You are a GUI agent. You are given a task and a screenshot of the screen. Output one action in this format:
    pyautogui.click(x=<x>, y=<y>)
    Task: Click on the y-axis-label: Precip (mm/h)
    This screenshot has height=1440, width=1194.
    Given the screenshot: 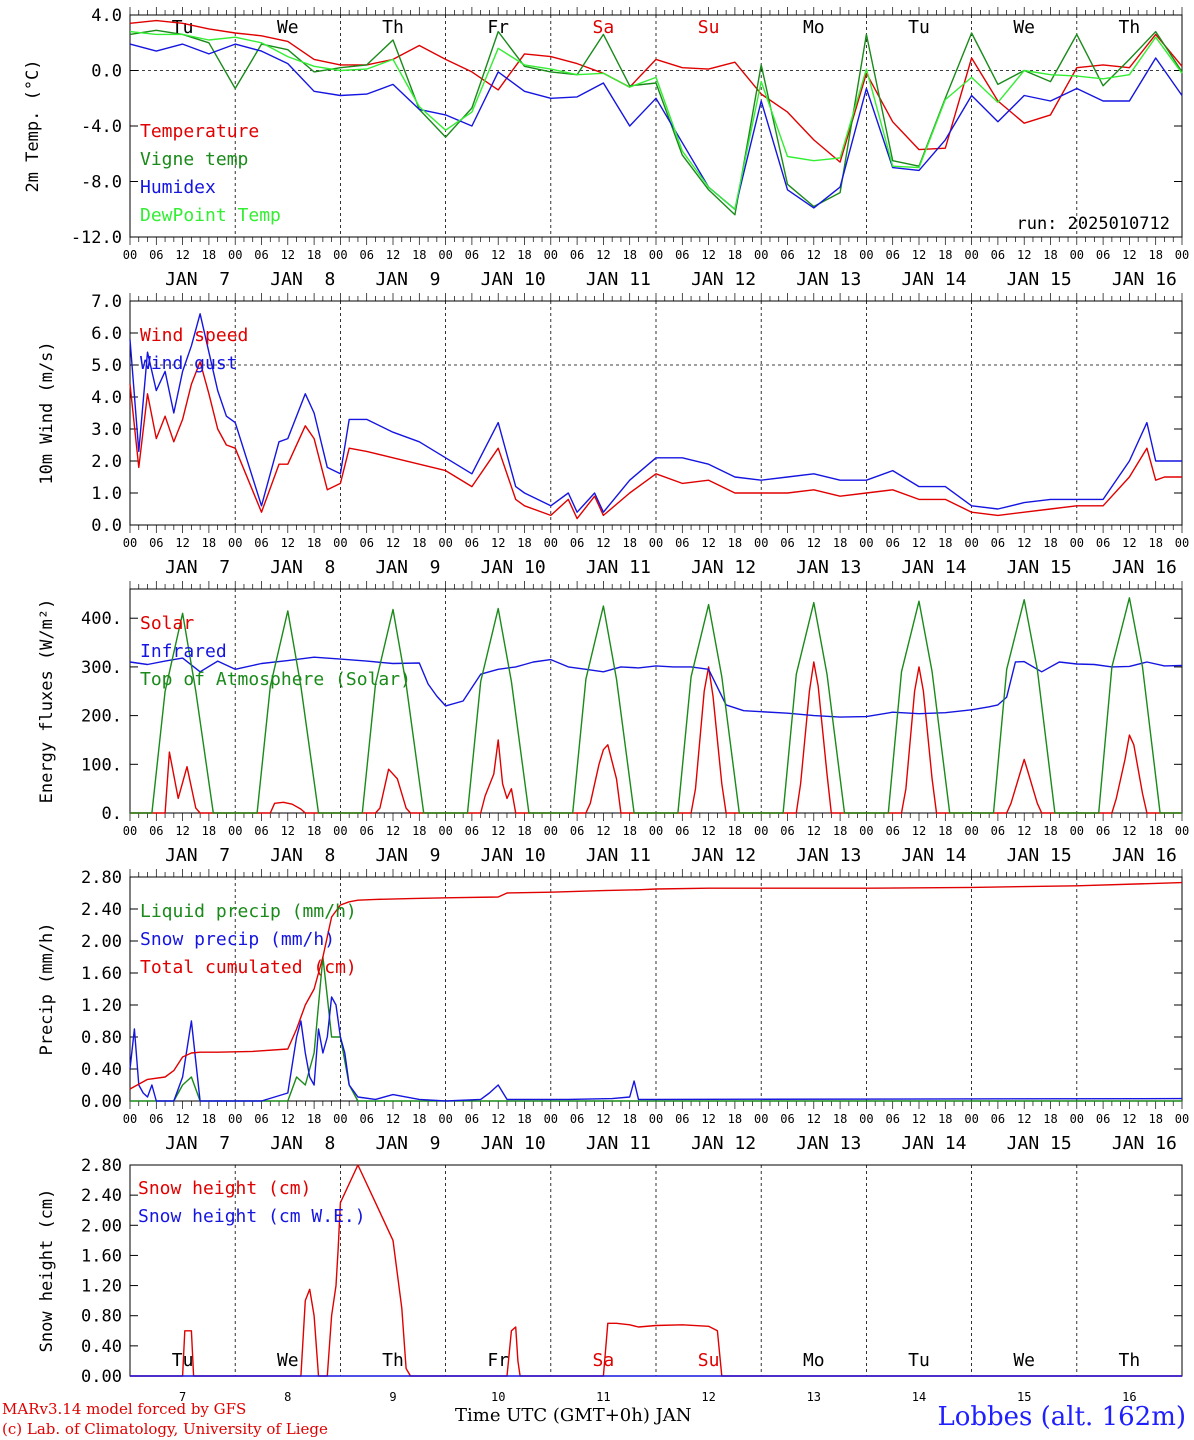 What is the action you would take?
    pyautogui.click(x=47, y=988)
    